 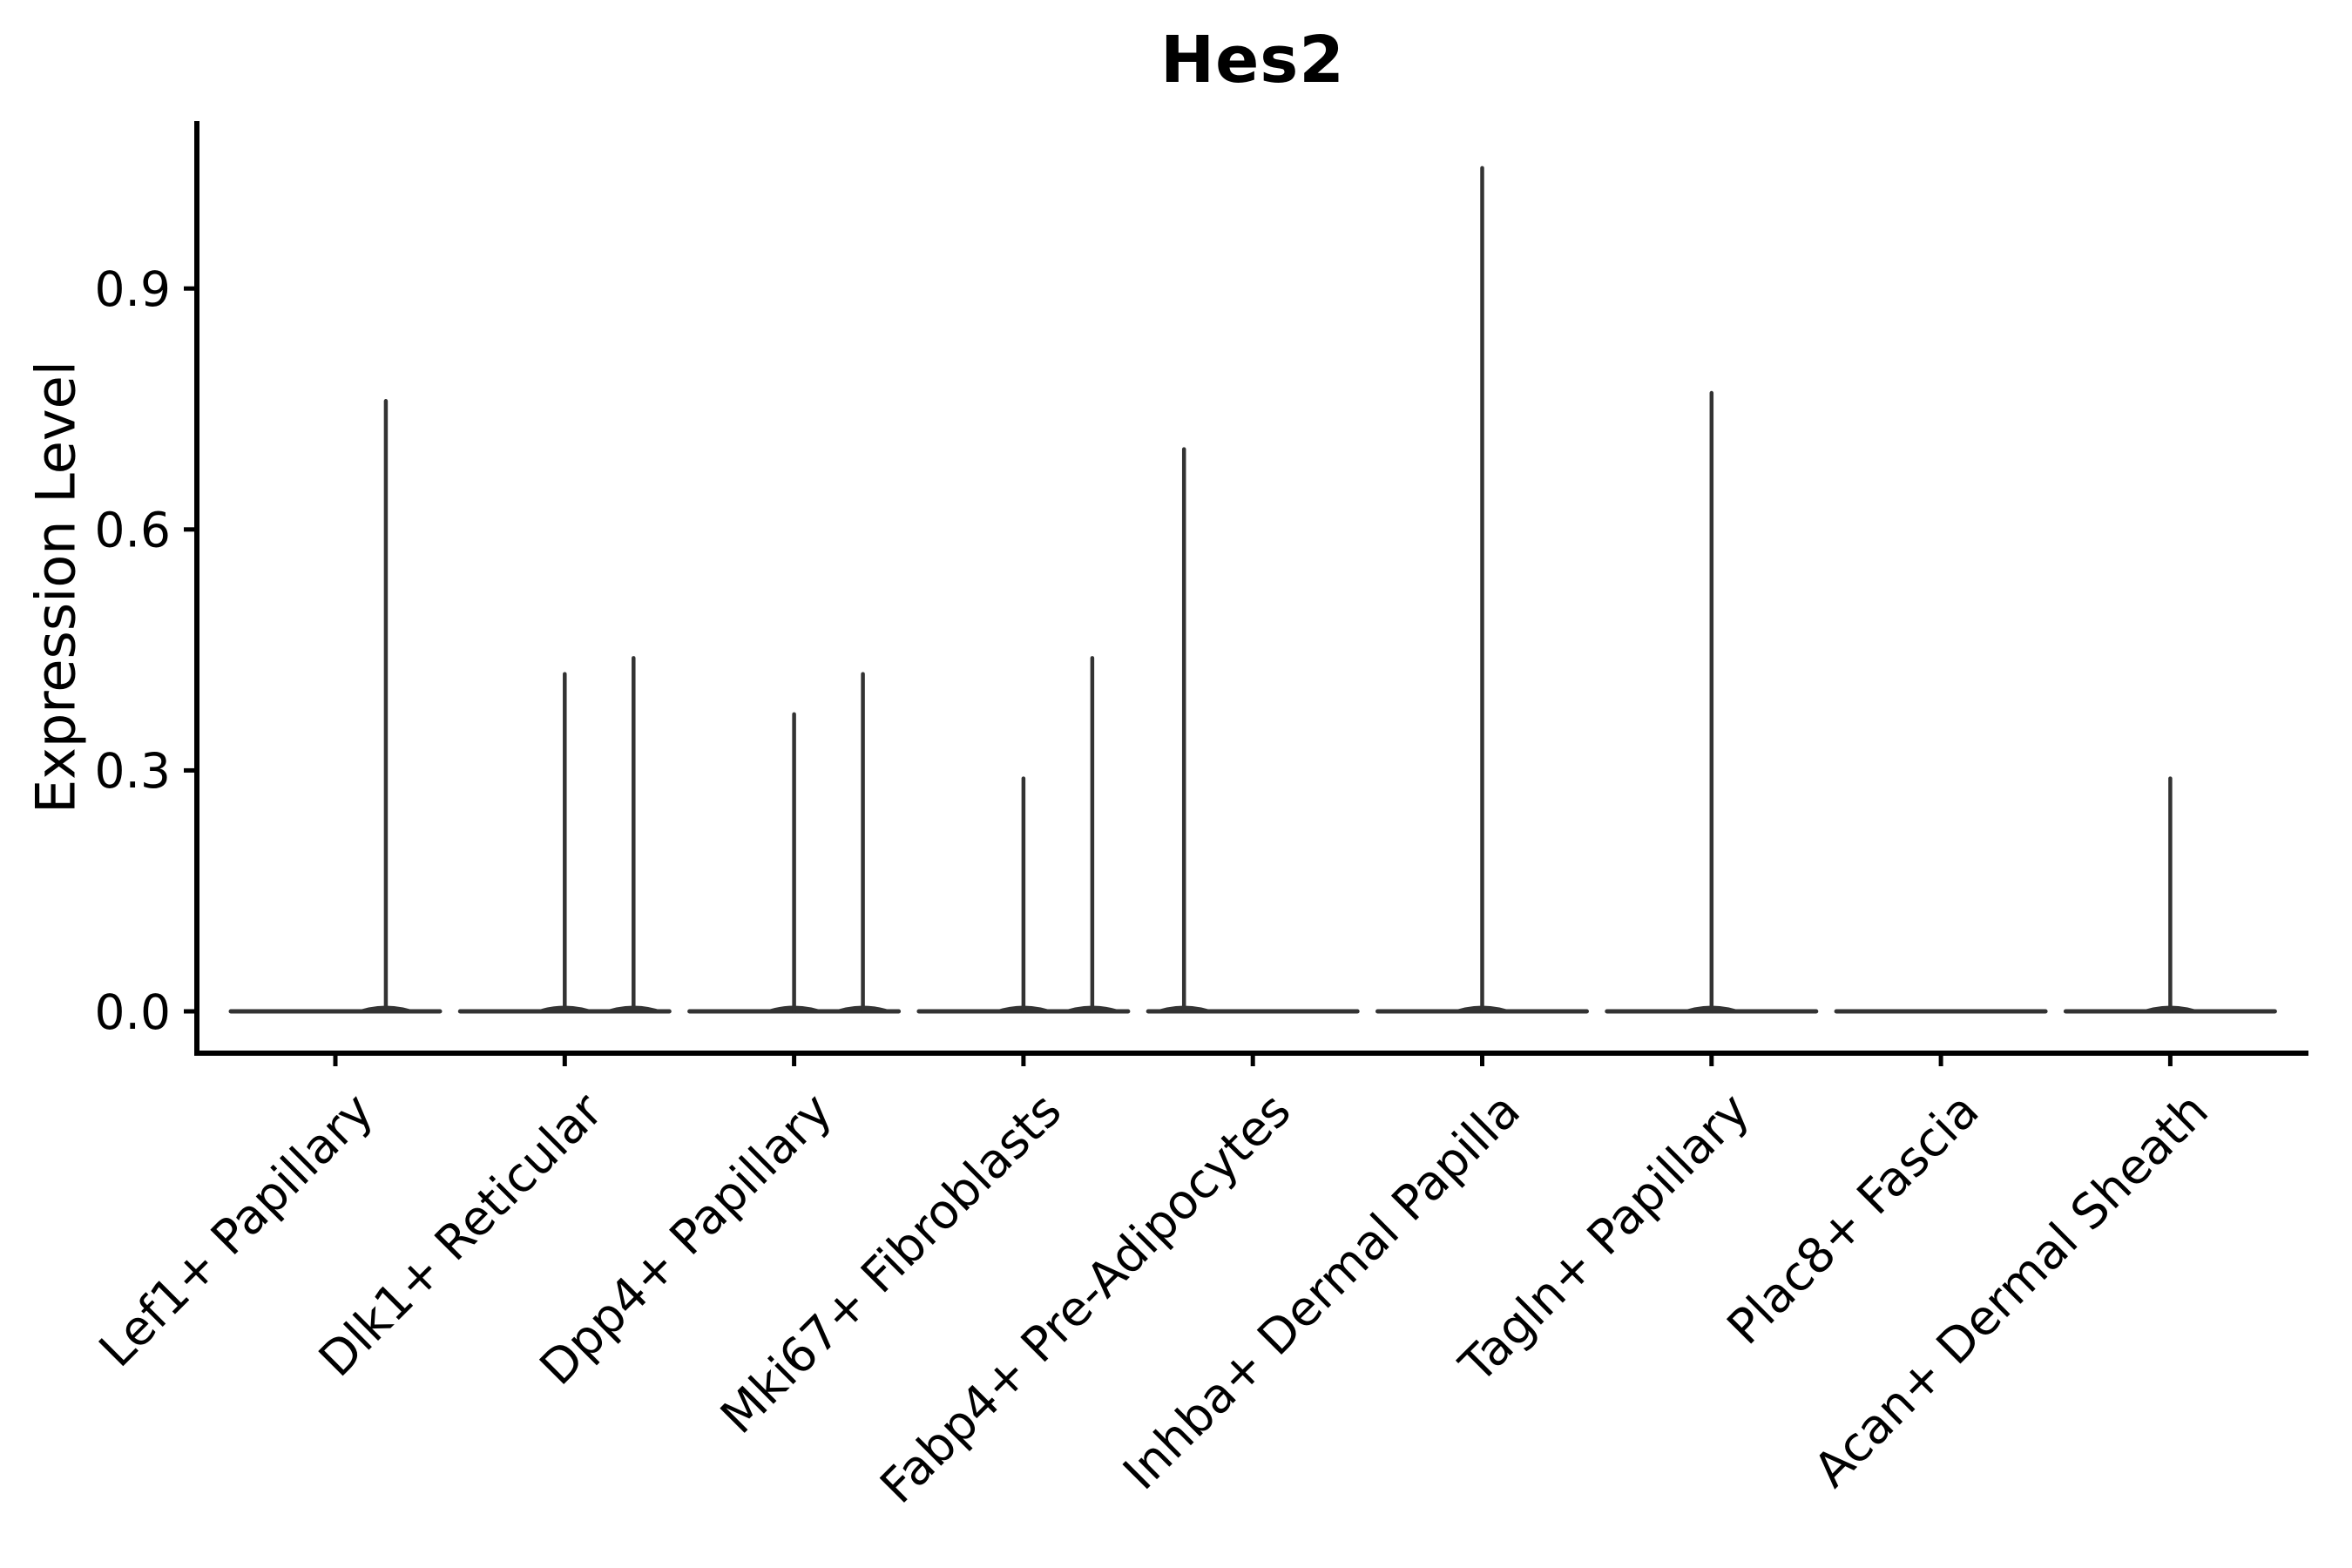 I want to click on y-tick-label: 0.0, so click(x=133, y=1012).